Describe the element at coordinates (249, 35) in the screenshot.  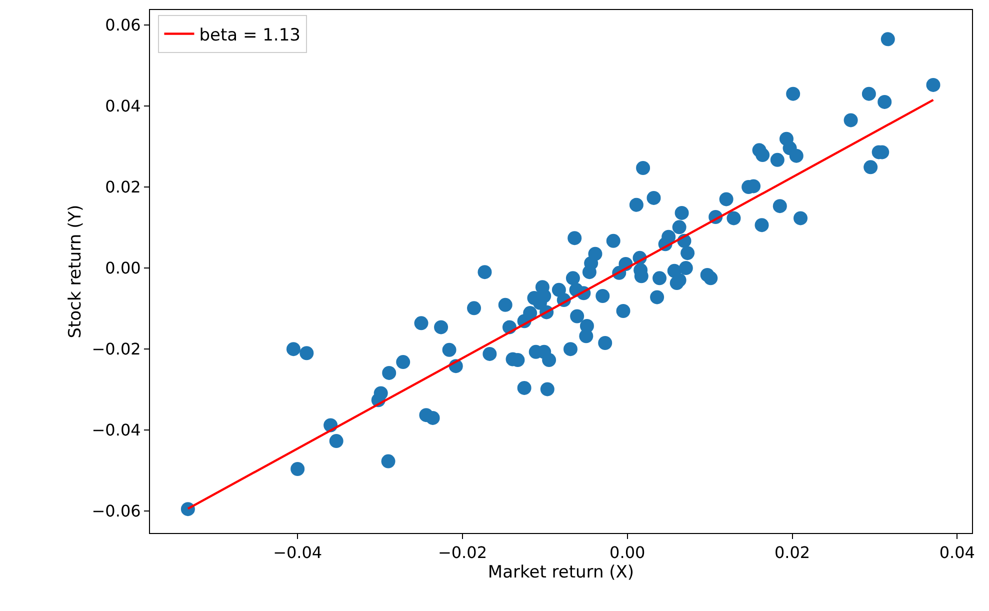
I see `legend-label: beta = 1.13` at that location.